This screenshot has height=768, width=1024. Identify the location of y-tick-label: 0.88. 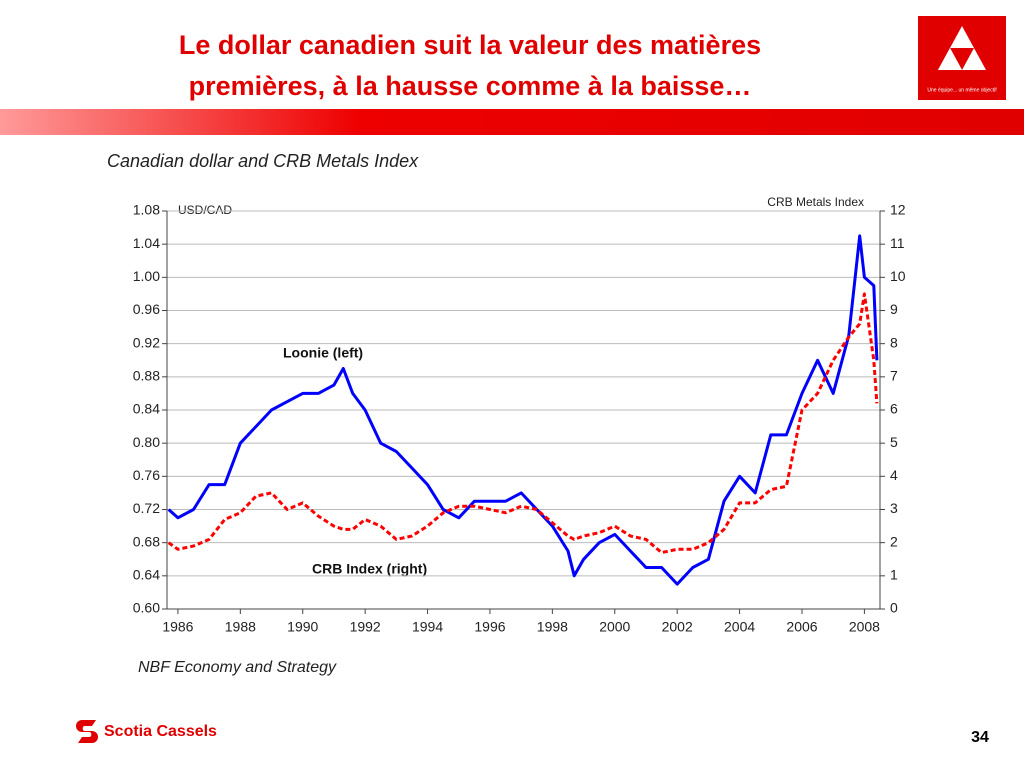
(146, 376).